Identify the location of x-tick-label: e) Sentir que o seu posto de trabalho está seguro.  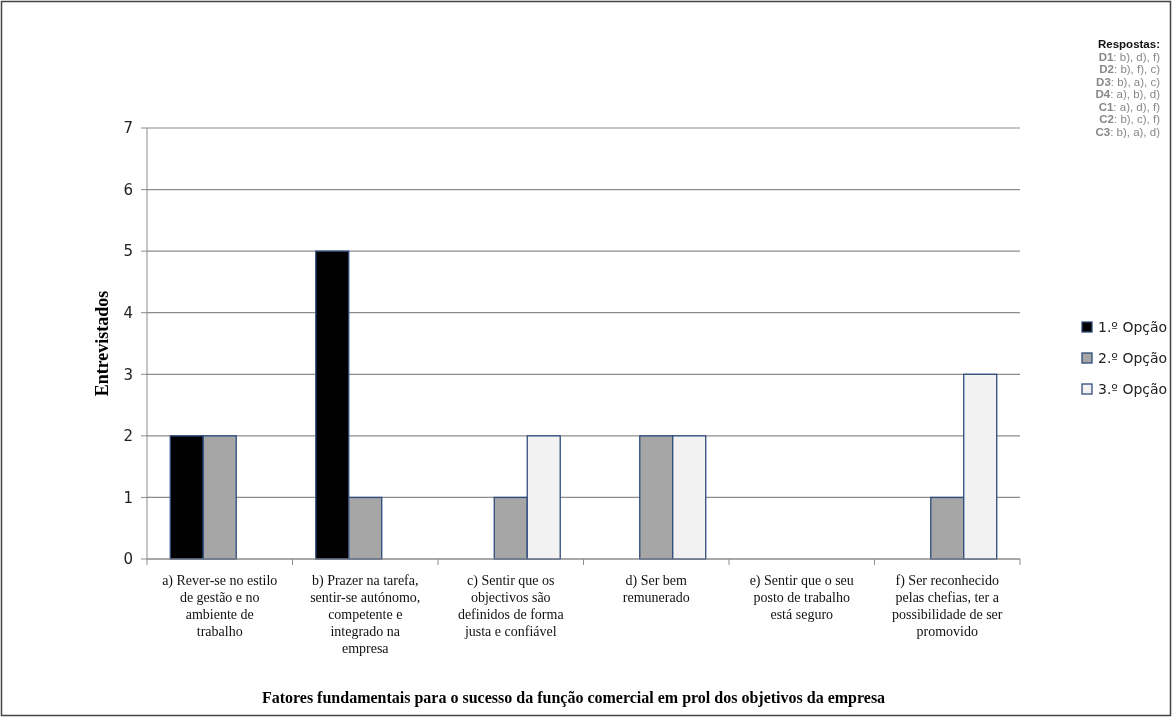
(801, 597).